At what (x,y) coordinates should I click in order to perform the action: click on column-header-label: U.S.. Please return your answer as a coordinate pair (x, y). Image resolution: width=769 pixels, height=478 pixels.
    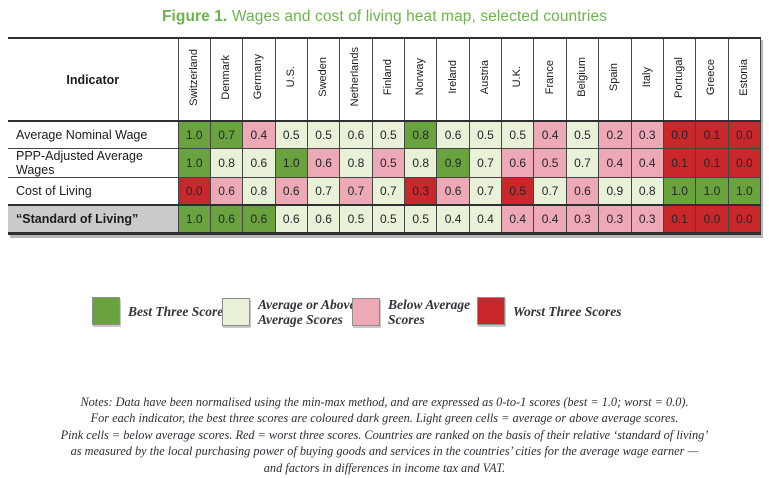
    Looking at the image, I should click on (290, 77).